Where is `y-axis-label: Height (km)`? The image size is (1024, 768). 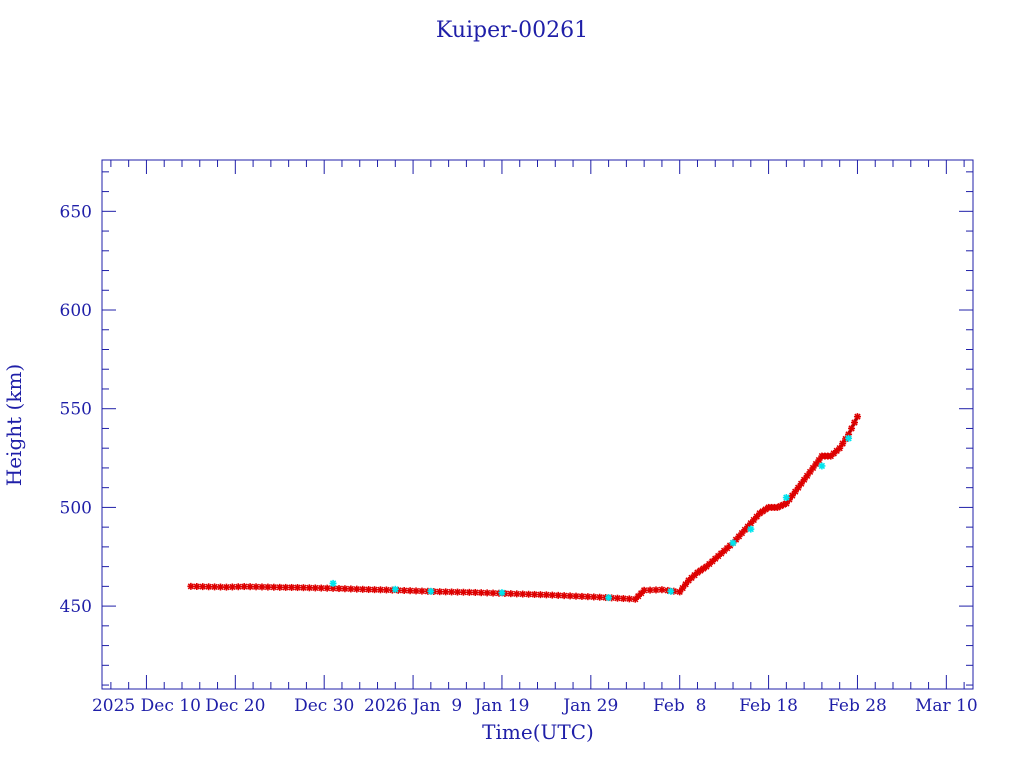 y-axis-label: Height (km) is located at coordinates (14, 425).